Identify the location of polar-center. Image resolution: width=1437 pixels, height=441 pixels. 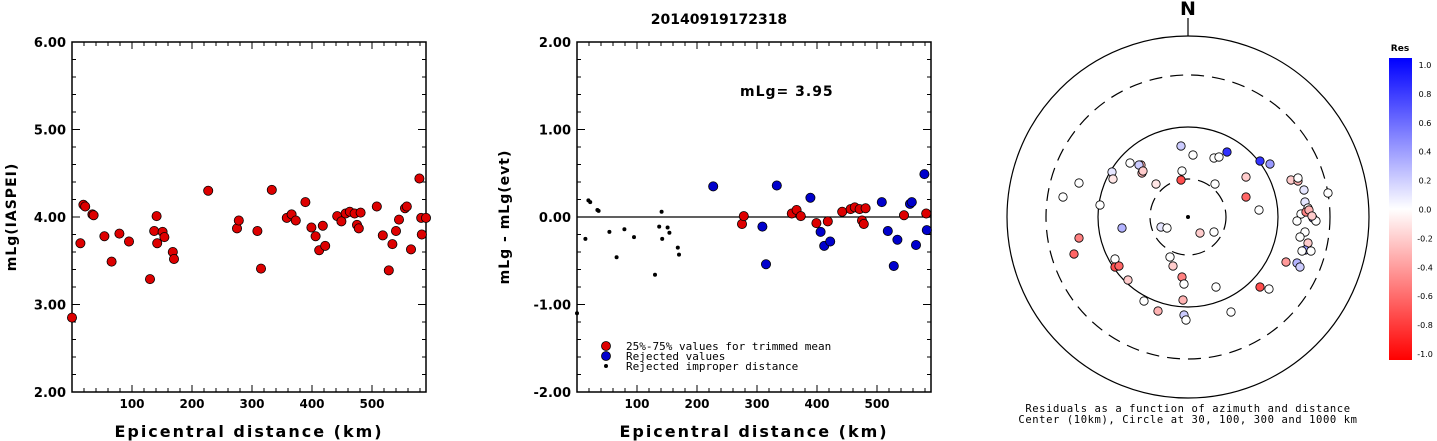
(1188, 217).